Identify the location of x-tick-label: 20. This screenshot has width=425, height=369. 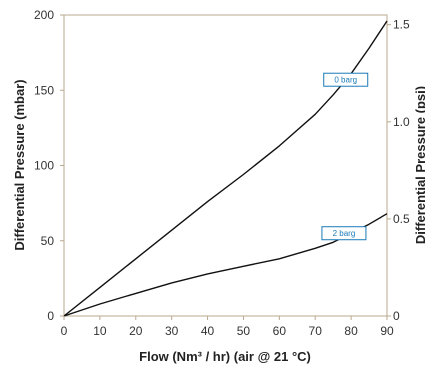
(136, 331).